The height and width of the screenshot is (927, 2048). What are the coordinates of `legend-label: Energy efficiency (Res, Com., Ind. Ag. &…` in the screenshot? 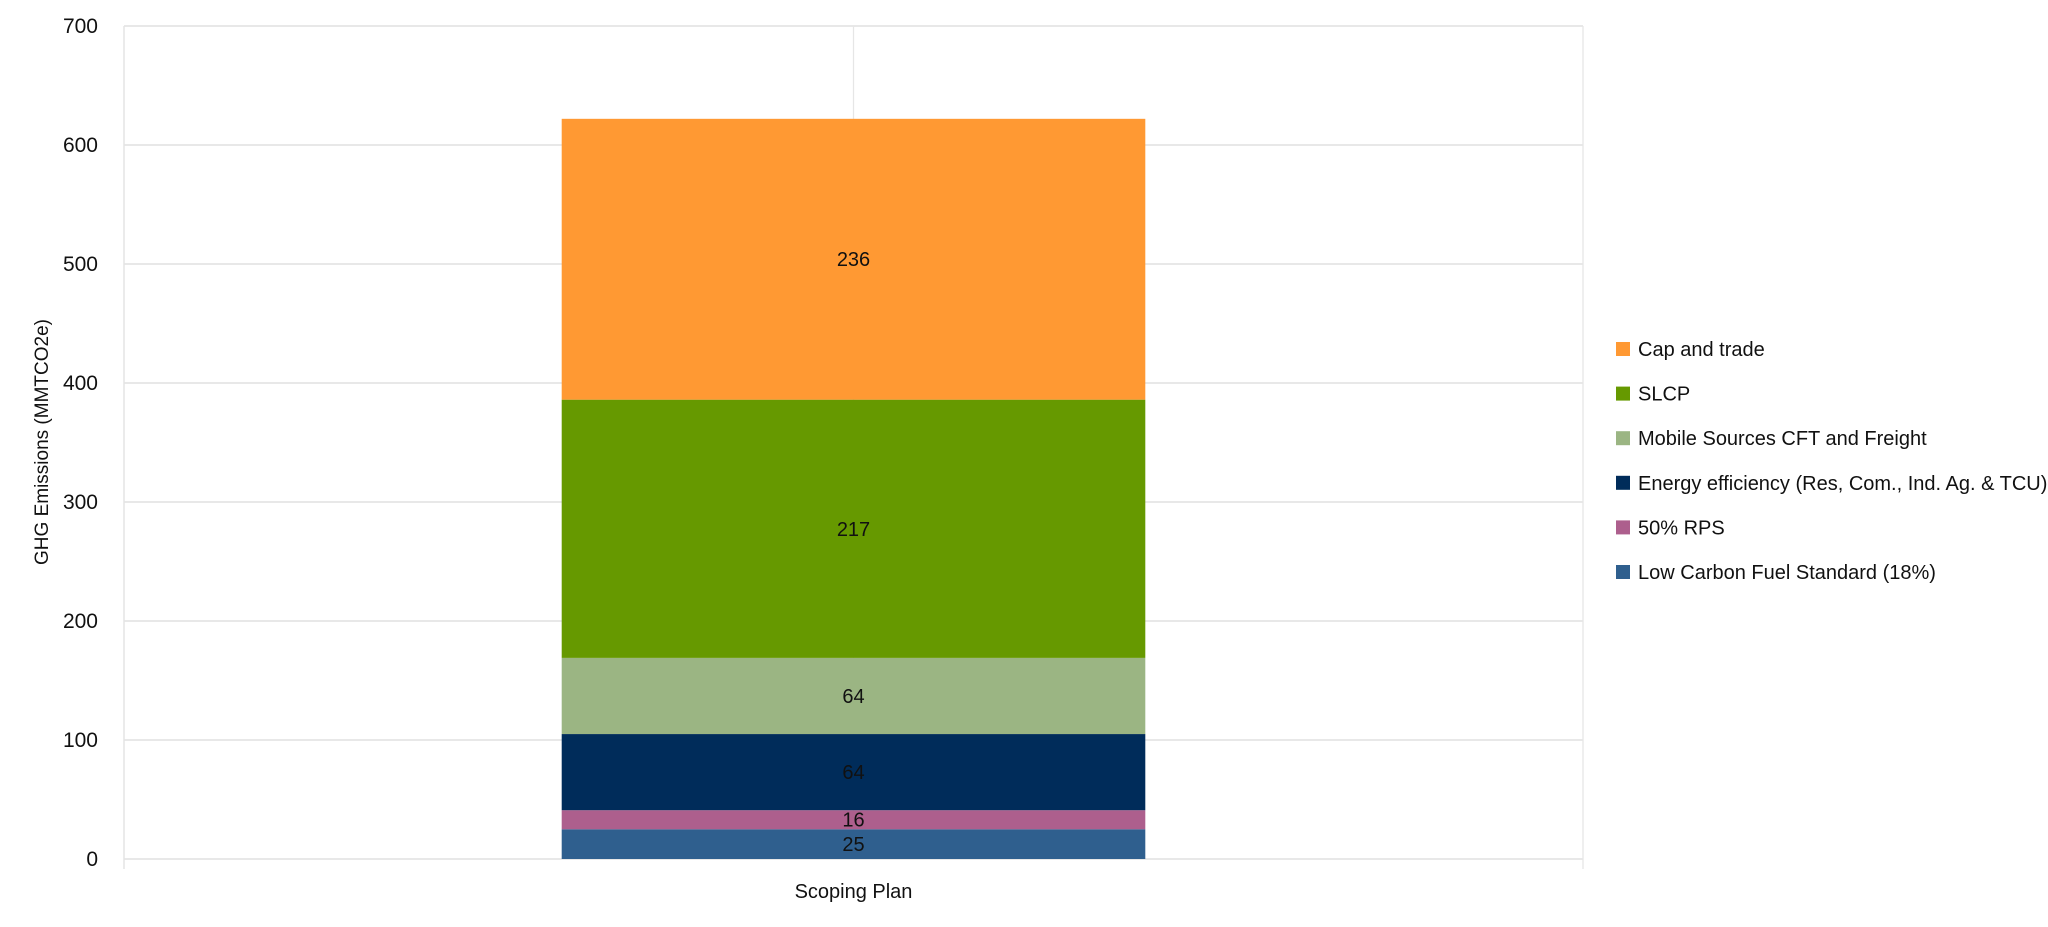 It's located at (1842, 484).